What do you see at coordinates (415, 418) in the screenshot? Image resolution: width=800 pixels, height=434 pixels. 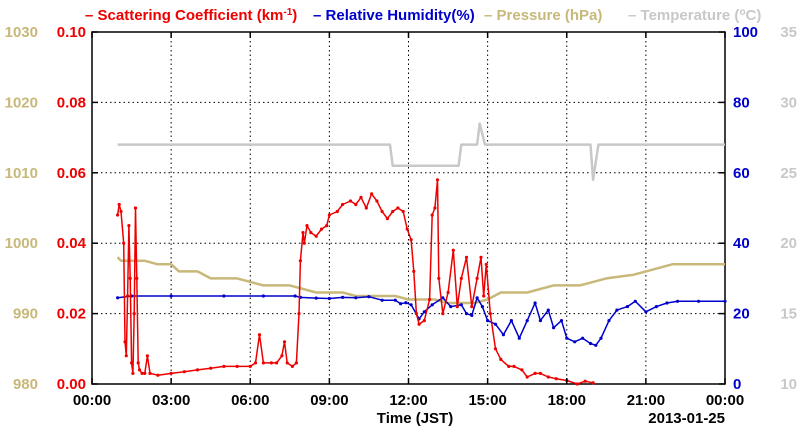 I see `x-axis-label: Time (JST)` at bounding box center [415, 418].